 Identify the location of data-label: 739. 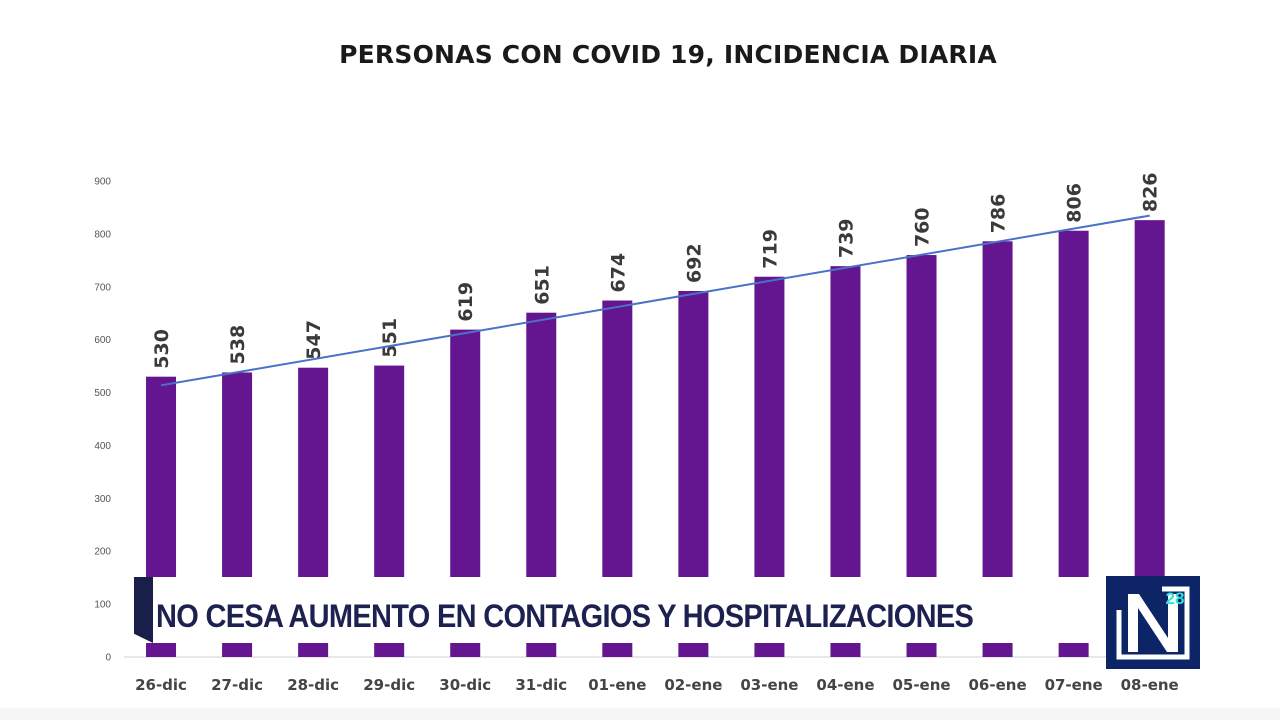
(846, 238).